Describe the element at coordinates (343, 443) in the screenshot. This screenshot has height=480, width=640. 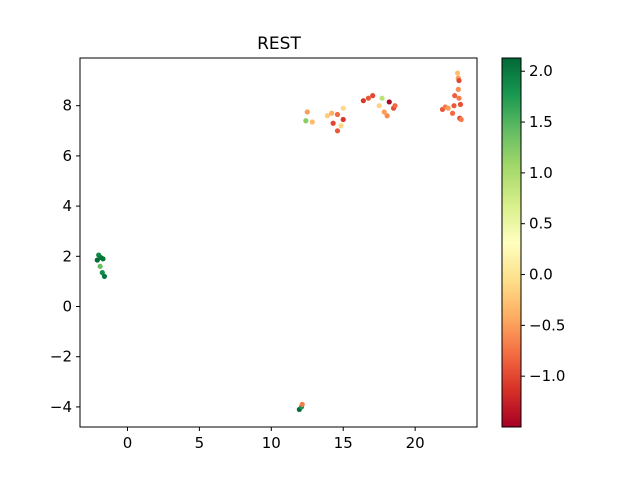
I see `x-tick-label: 15` at that location.